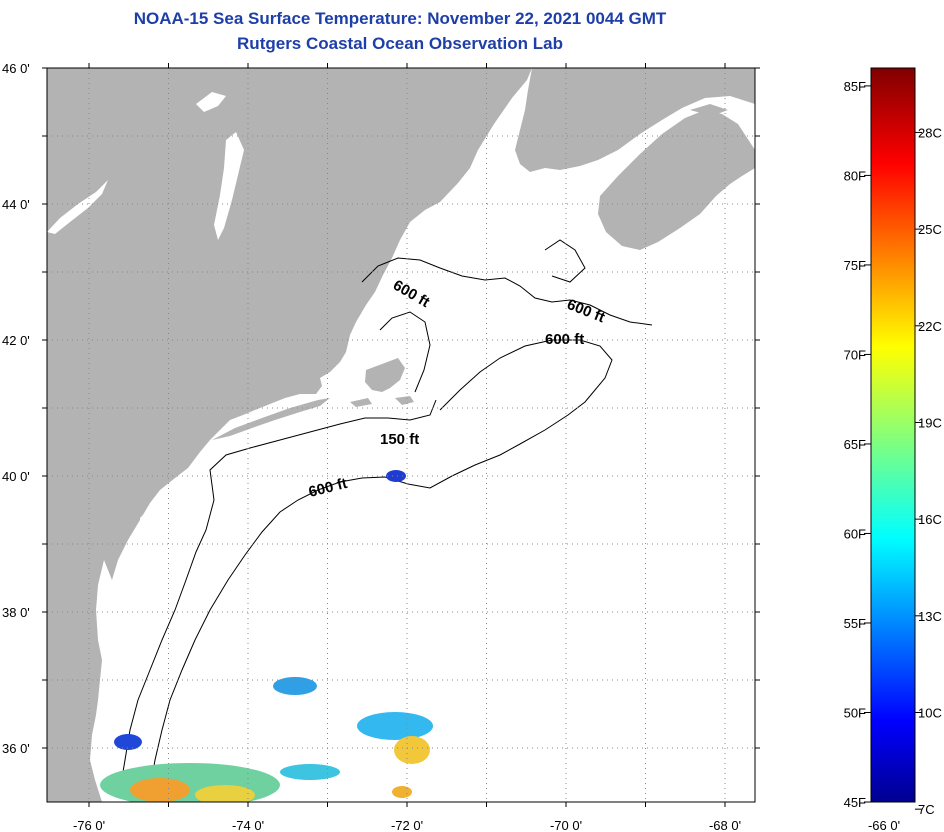 This screenshot has width=944, height=832. I want to click on sst-patch-offshore-e, so click(190, 782).